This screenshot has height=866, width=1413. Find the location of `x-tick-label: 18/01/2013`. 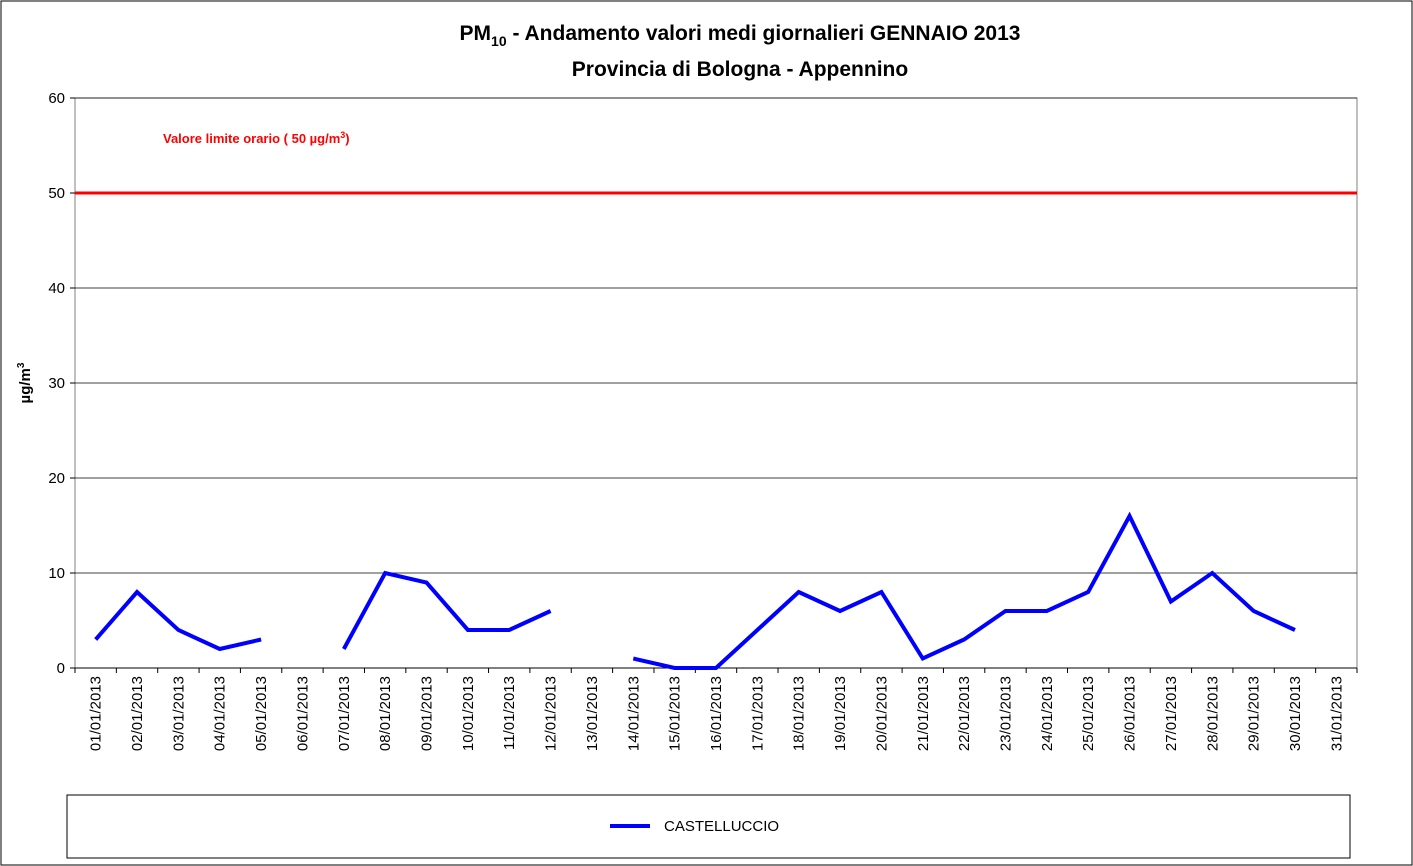

x-tick-label: 18/01/2013 is located at coordinates (799, 713).